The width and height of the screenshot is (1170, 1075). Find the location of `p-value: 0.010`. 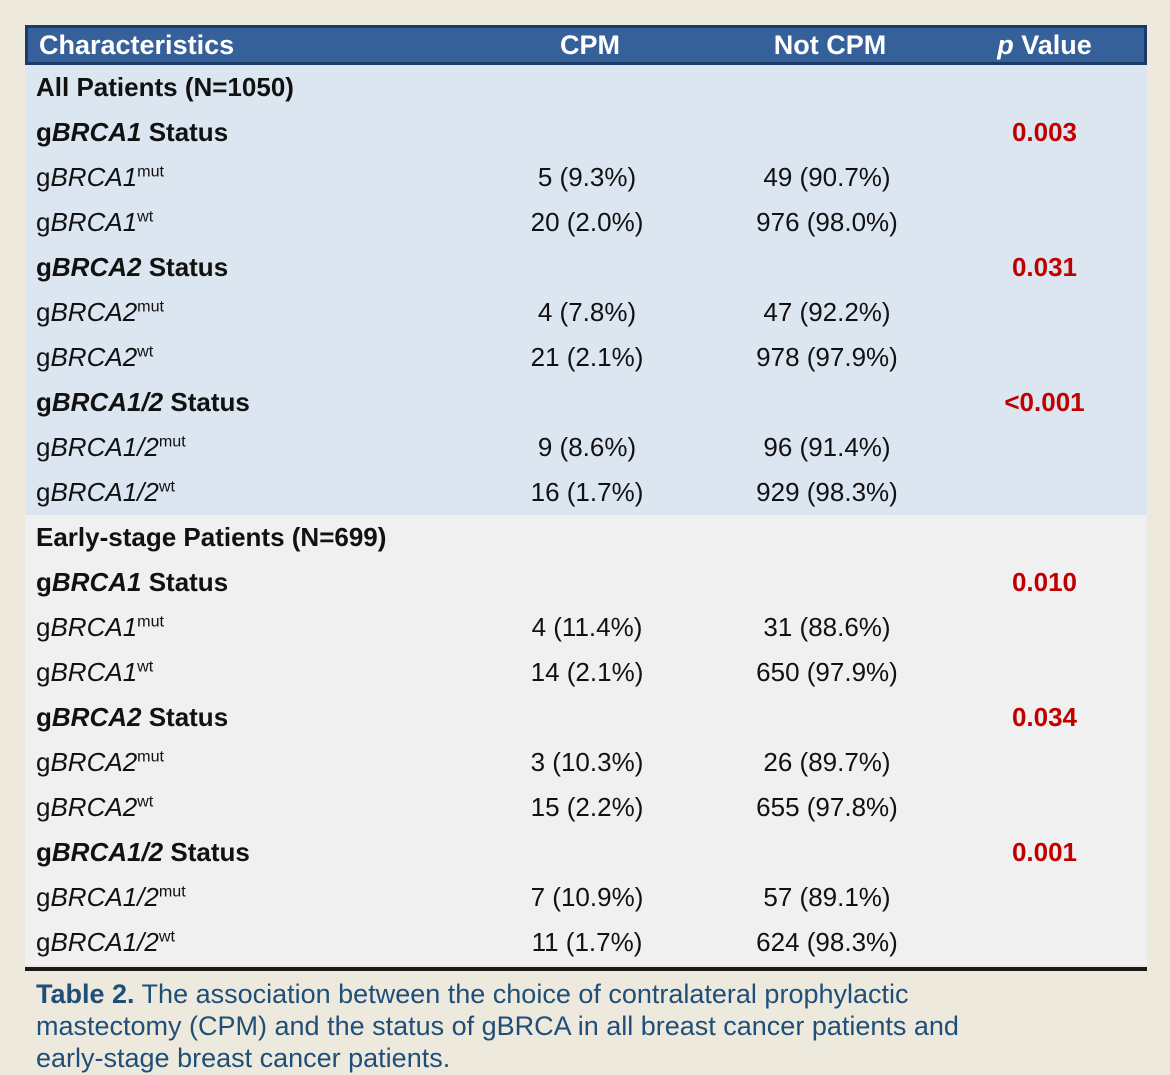

p-value: 0.010 is located at coordinates (1044, 582).